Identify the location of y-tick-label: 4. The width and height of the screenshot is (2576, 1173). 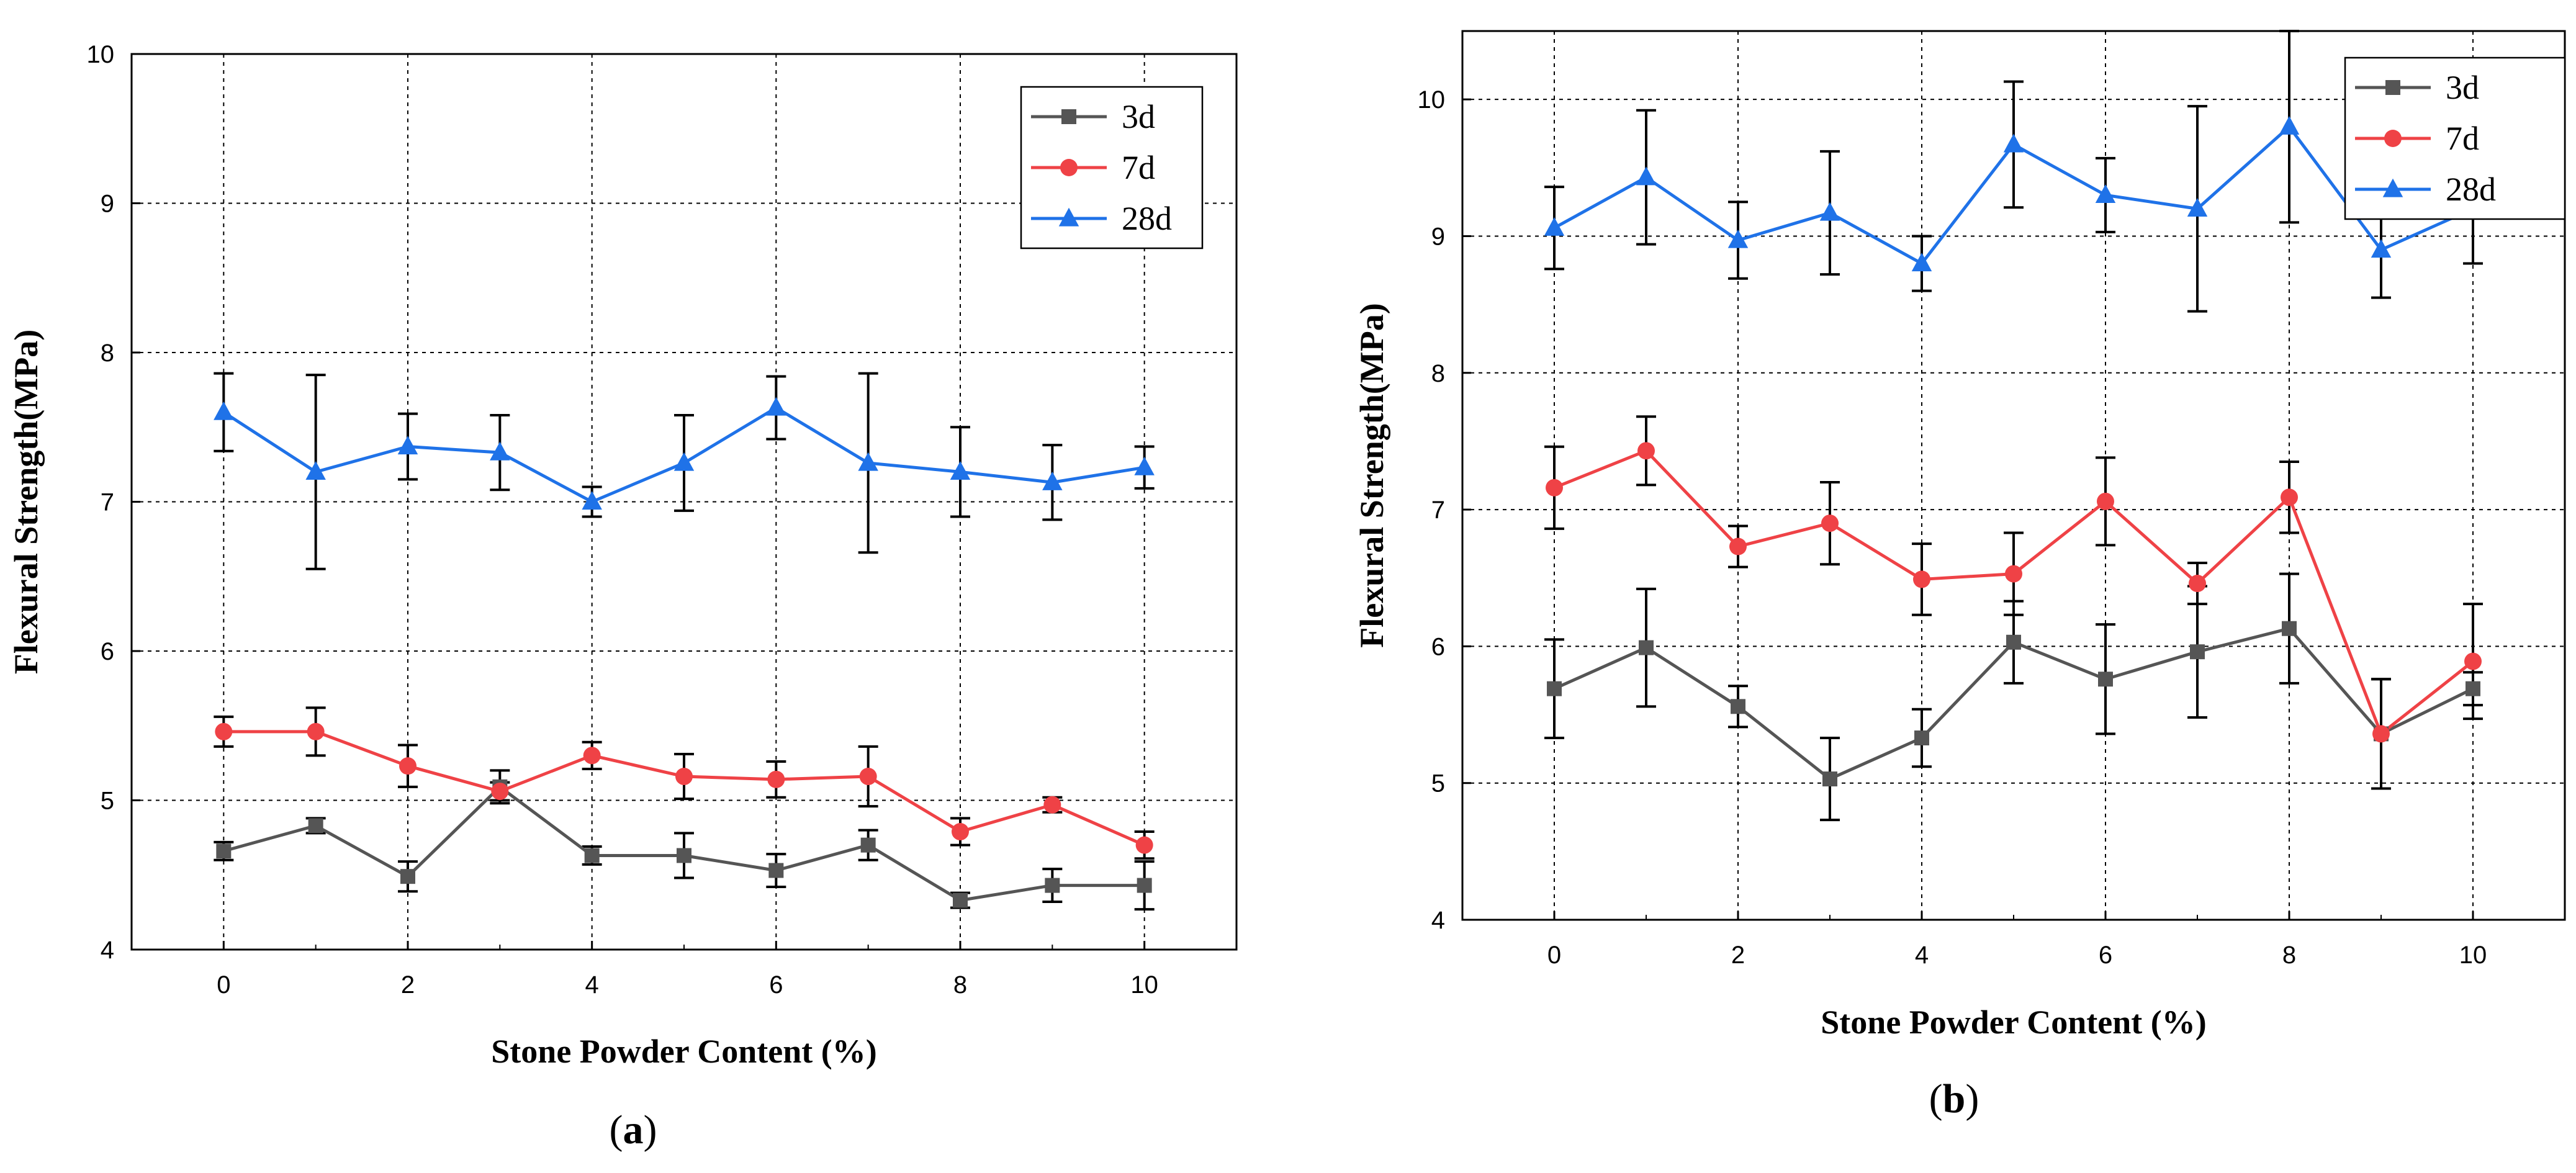
(107, 950).